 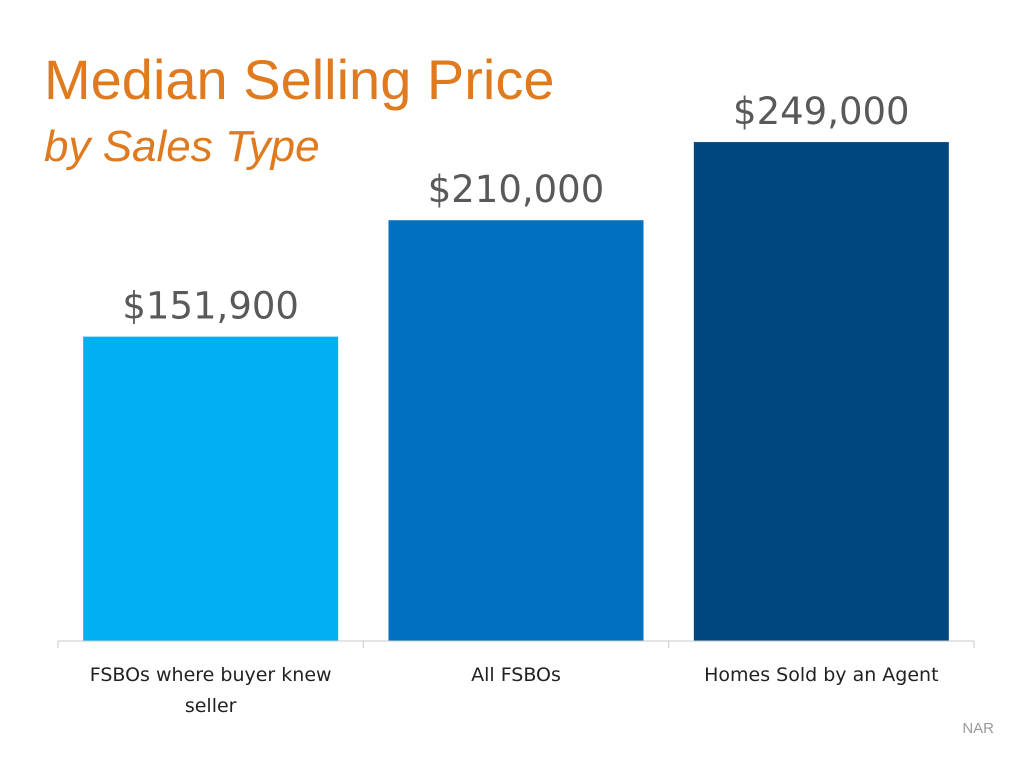 What do you see at coordinates (516, 189) in the screenshot?
I see `data-label-2: $210,000` at bounding box center [516, 189].